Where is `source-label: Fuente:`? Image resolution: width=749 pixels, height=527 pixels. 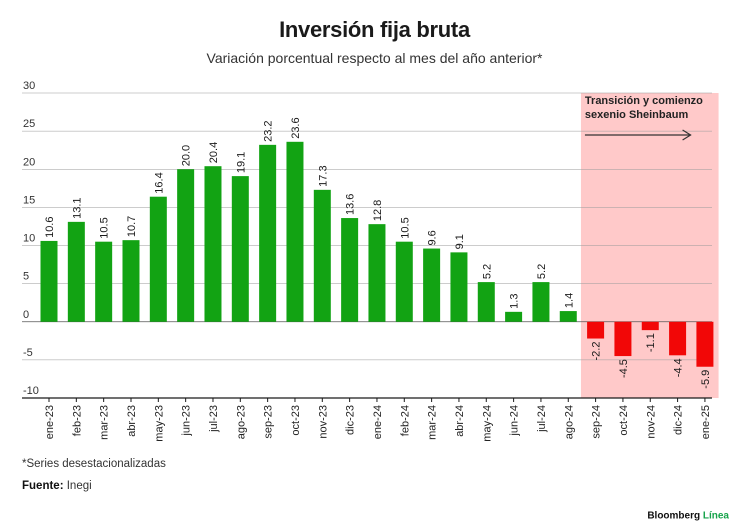 source-label: Fuente: is located at coordinates (43, 486).